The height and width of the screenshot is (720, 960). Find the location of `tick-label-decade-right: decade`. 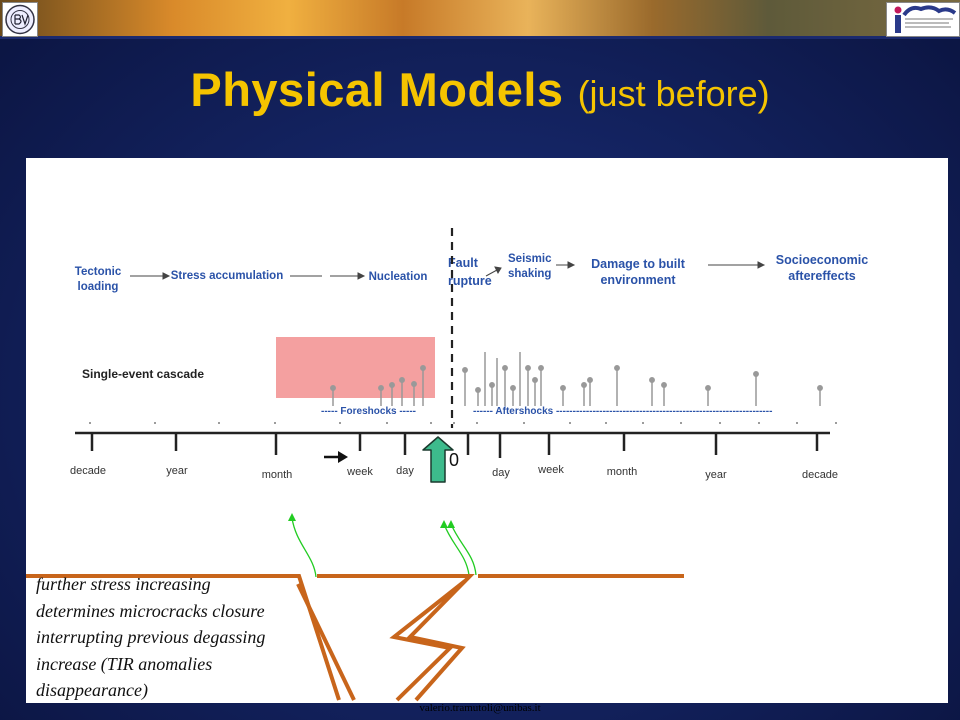

tick-label-decade-right: decade is located at coordinates (820, 475).